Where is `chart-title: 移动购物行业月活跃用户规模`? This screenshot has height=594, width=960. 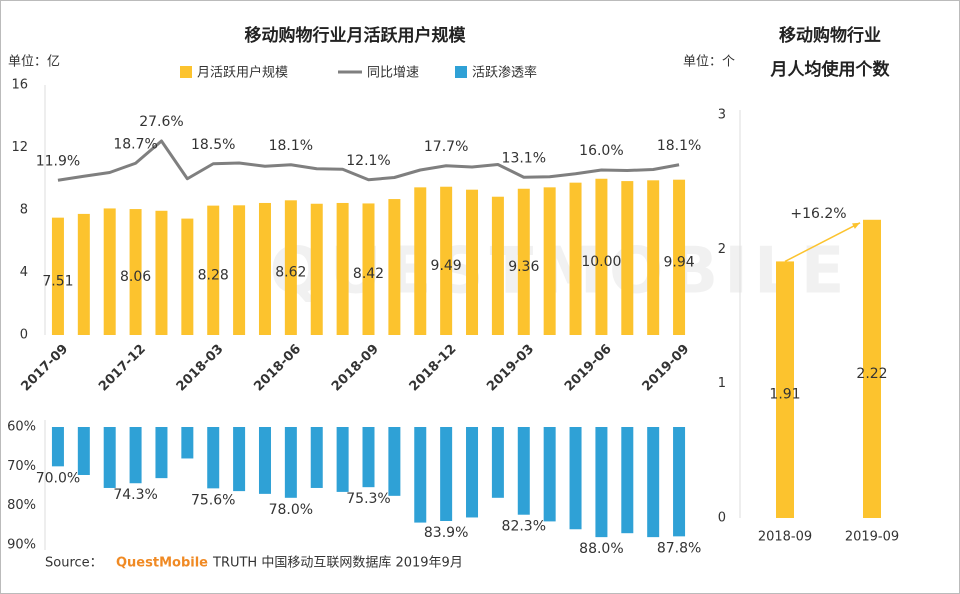
chart-title: 移动购物行业月活跃用户规模 is located at coordinates (356, 35).